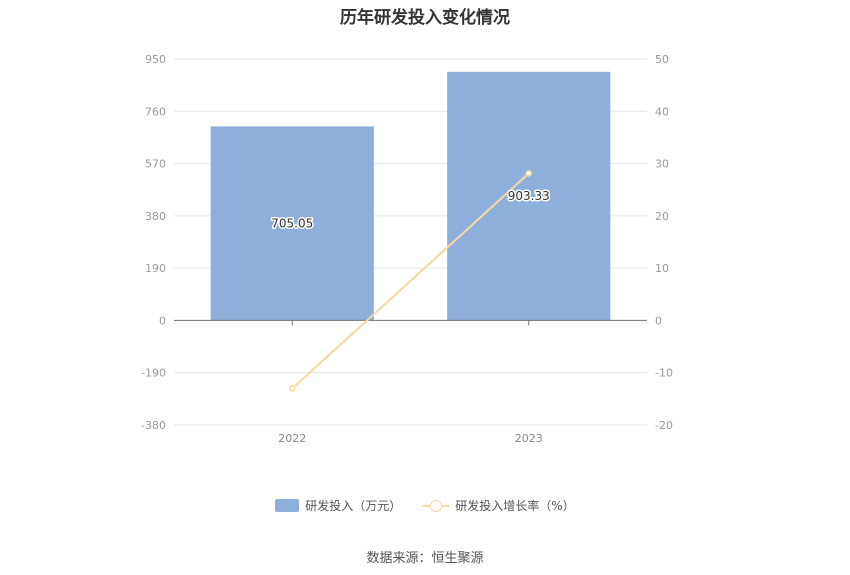 This screenshot has width=850, height=575. Describe the element at coordinates (410, 281) in the screenshot. I see `growth-rate-line` at that location.